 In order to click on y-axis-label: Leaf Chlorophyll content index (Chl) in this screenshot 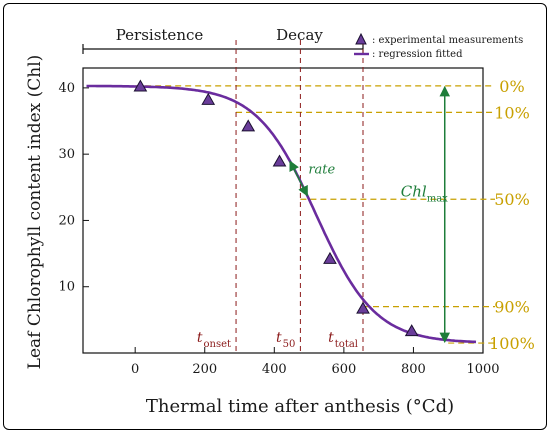, I will do `click(35, 212)`.